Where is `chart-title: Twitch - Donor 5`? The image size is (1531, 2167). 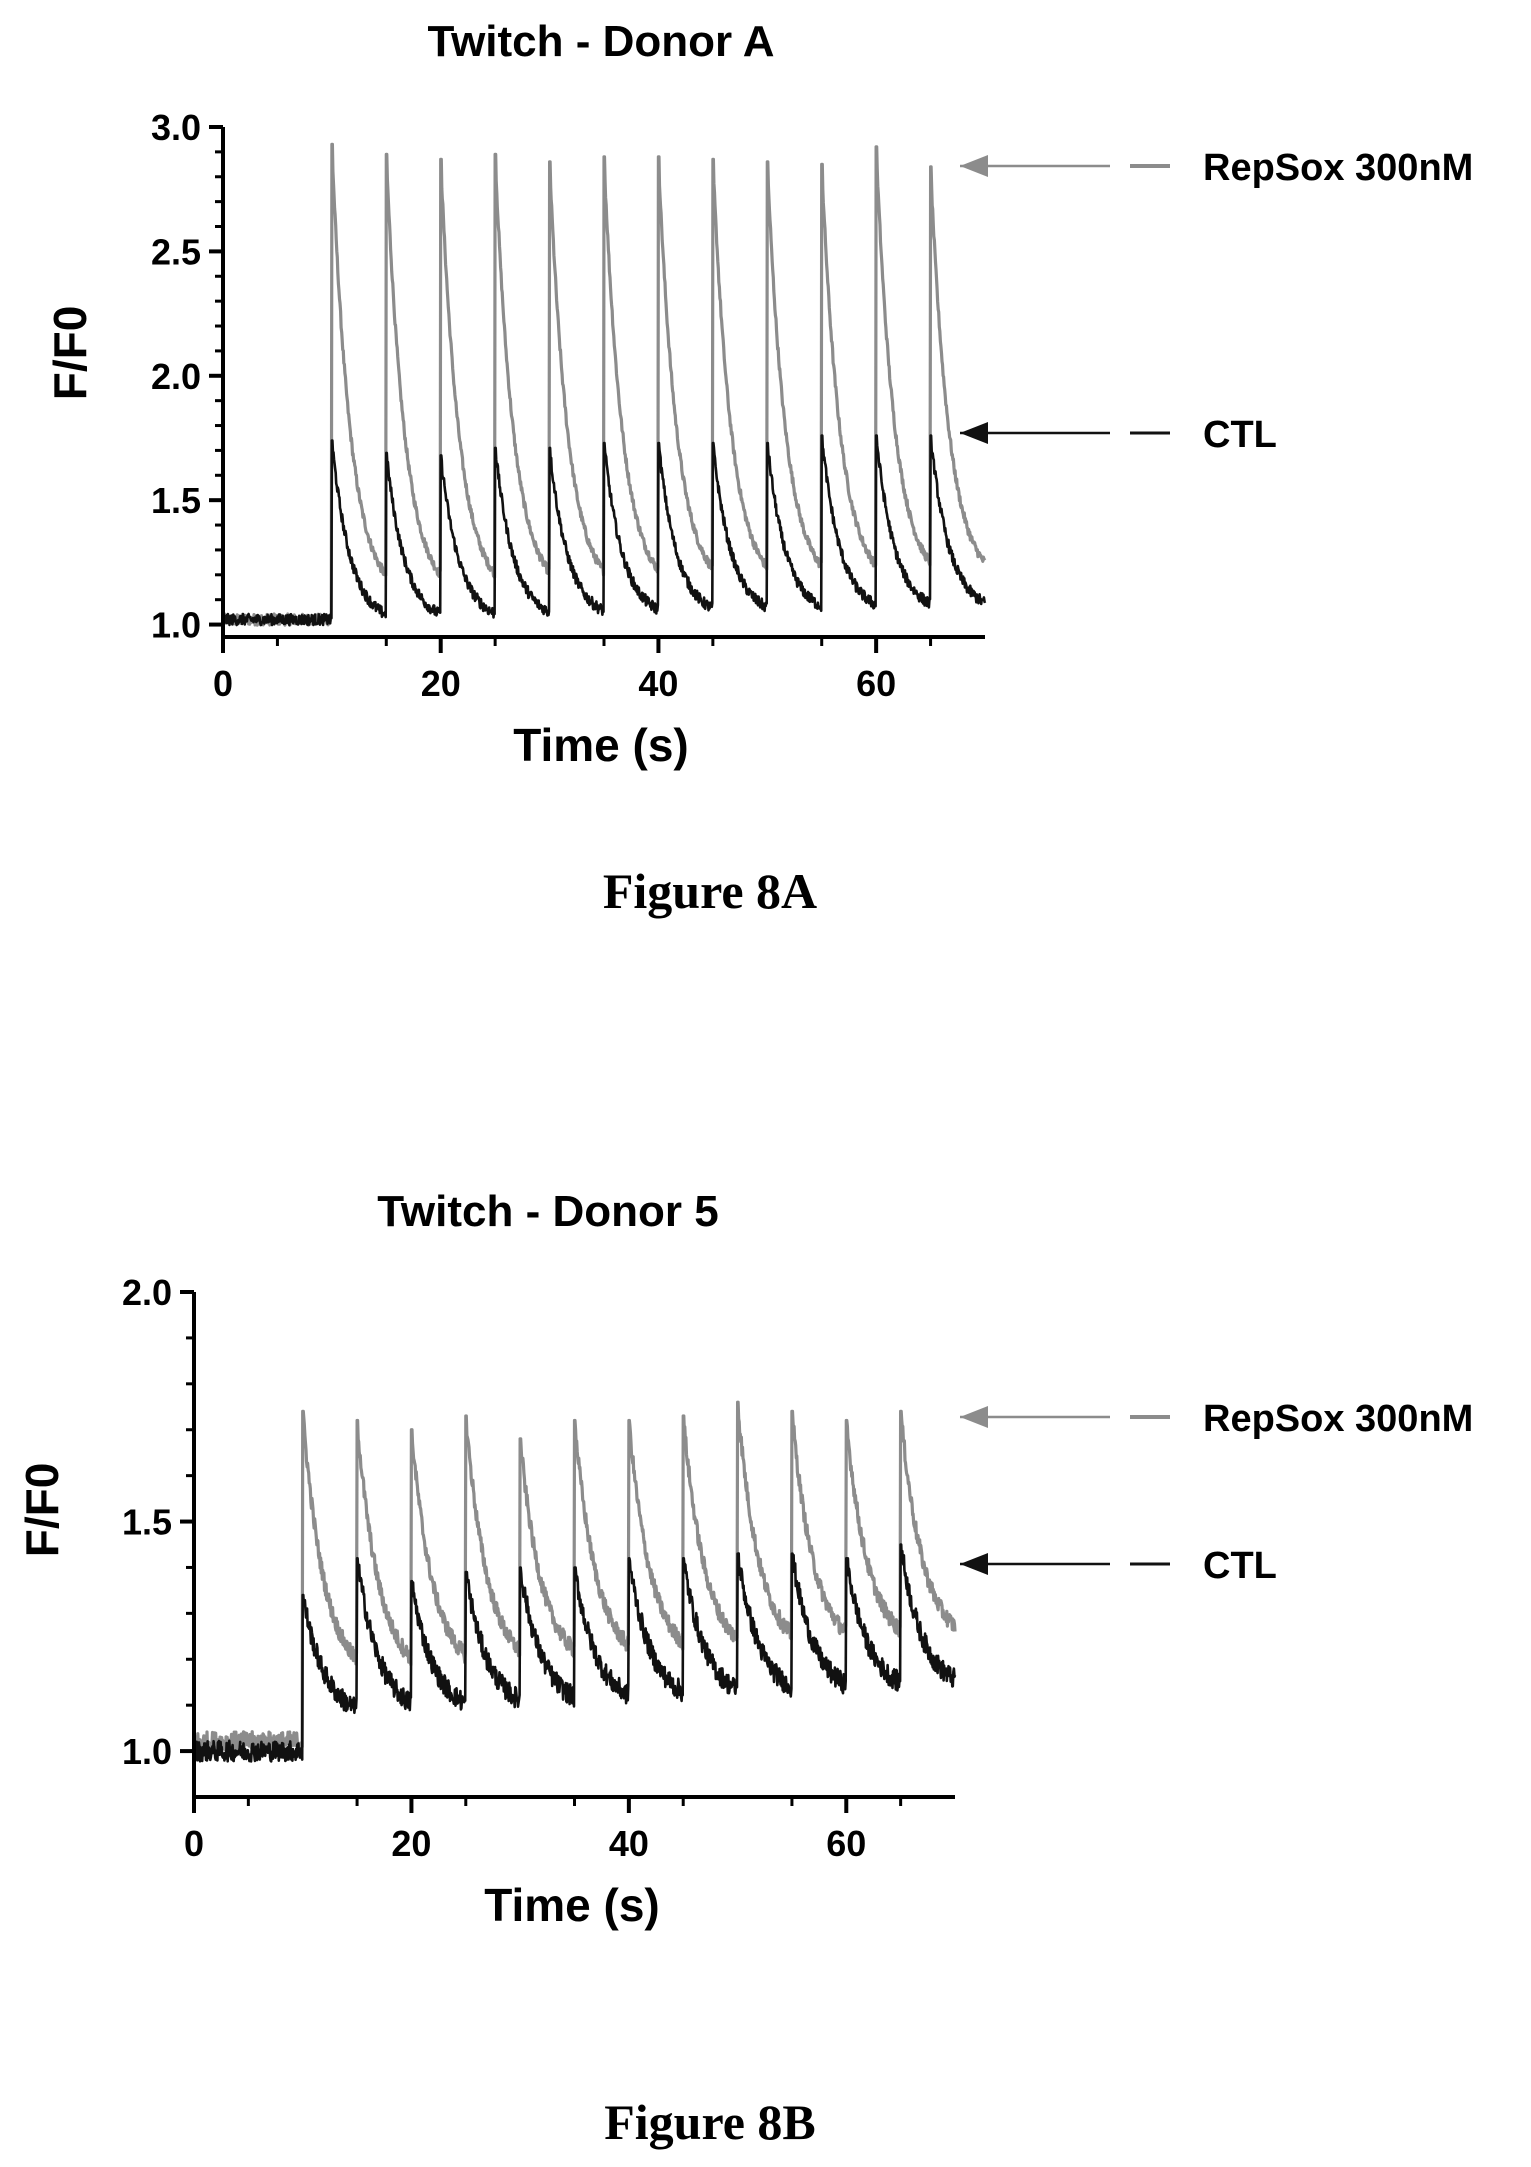
chart-title: Twitch - Donor 5 is located at coordinates (547, 1211).